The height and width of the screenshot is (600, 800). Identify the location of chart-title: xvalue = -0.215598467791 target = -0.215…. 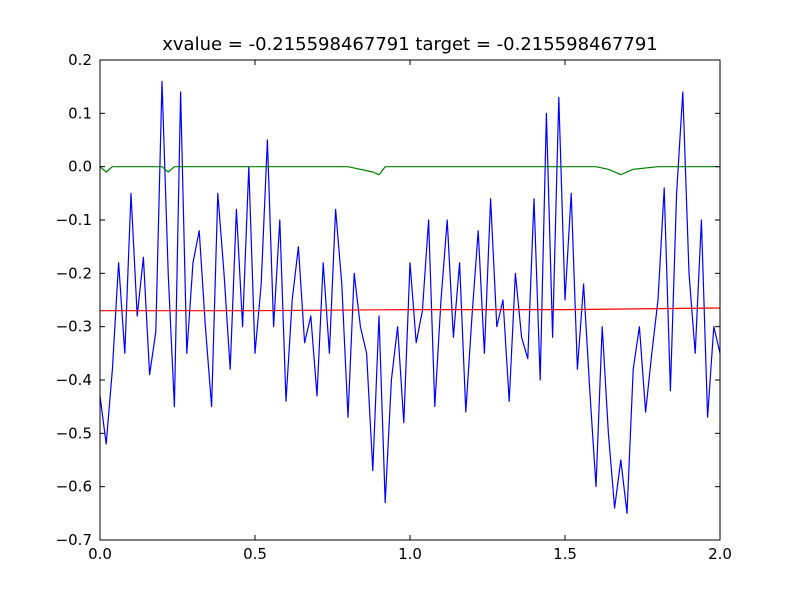
(410, 44).